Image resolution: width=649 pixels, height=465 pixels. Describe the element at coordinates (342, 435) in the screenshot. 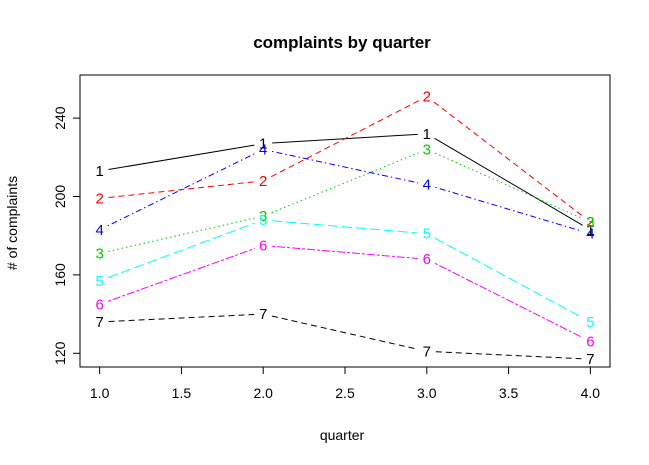

I see `x-axis-label: quarter` at that location.